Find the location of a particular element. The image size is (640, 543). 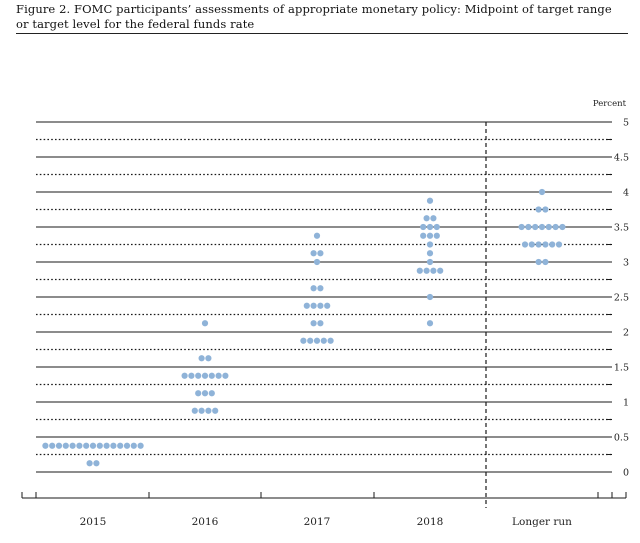

y-tick-label: 3 is located at coordinates (626, 263).